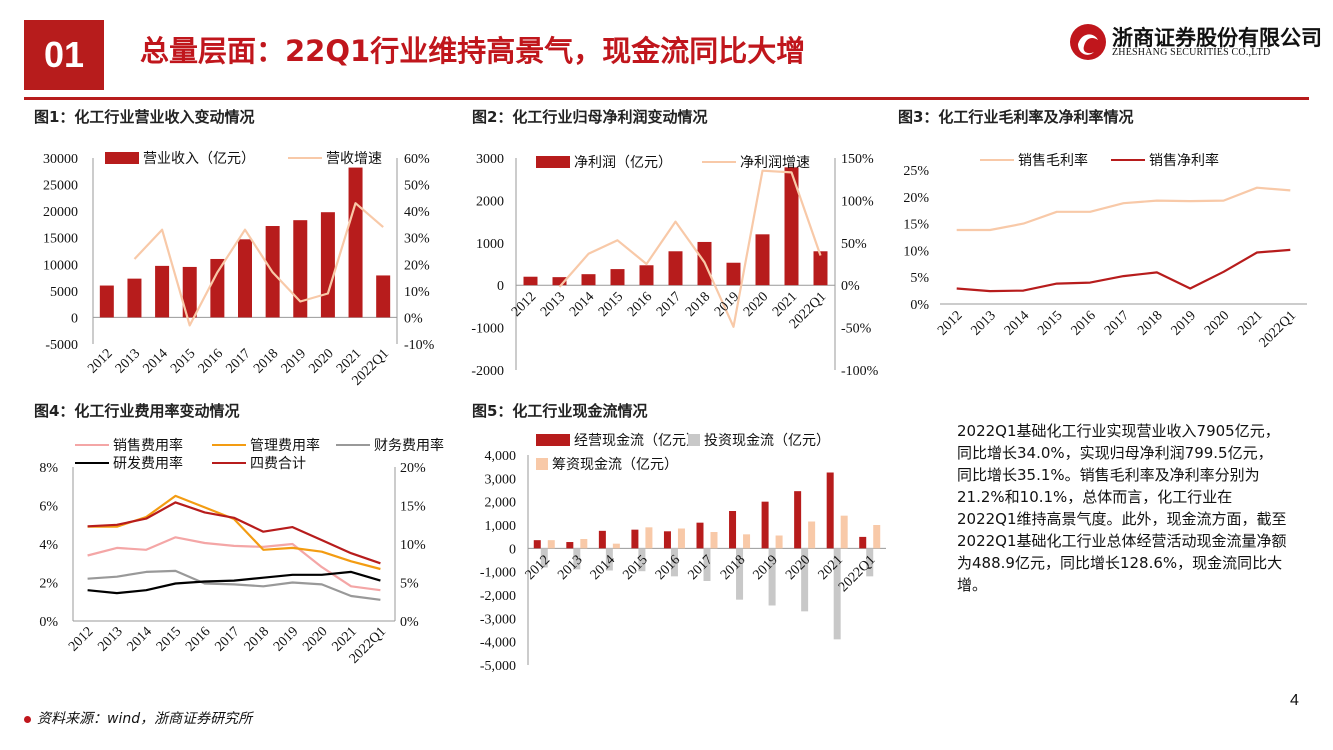  I want to click on cashflow-axis-tick: 3,000, so click(501, 479).